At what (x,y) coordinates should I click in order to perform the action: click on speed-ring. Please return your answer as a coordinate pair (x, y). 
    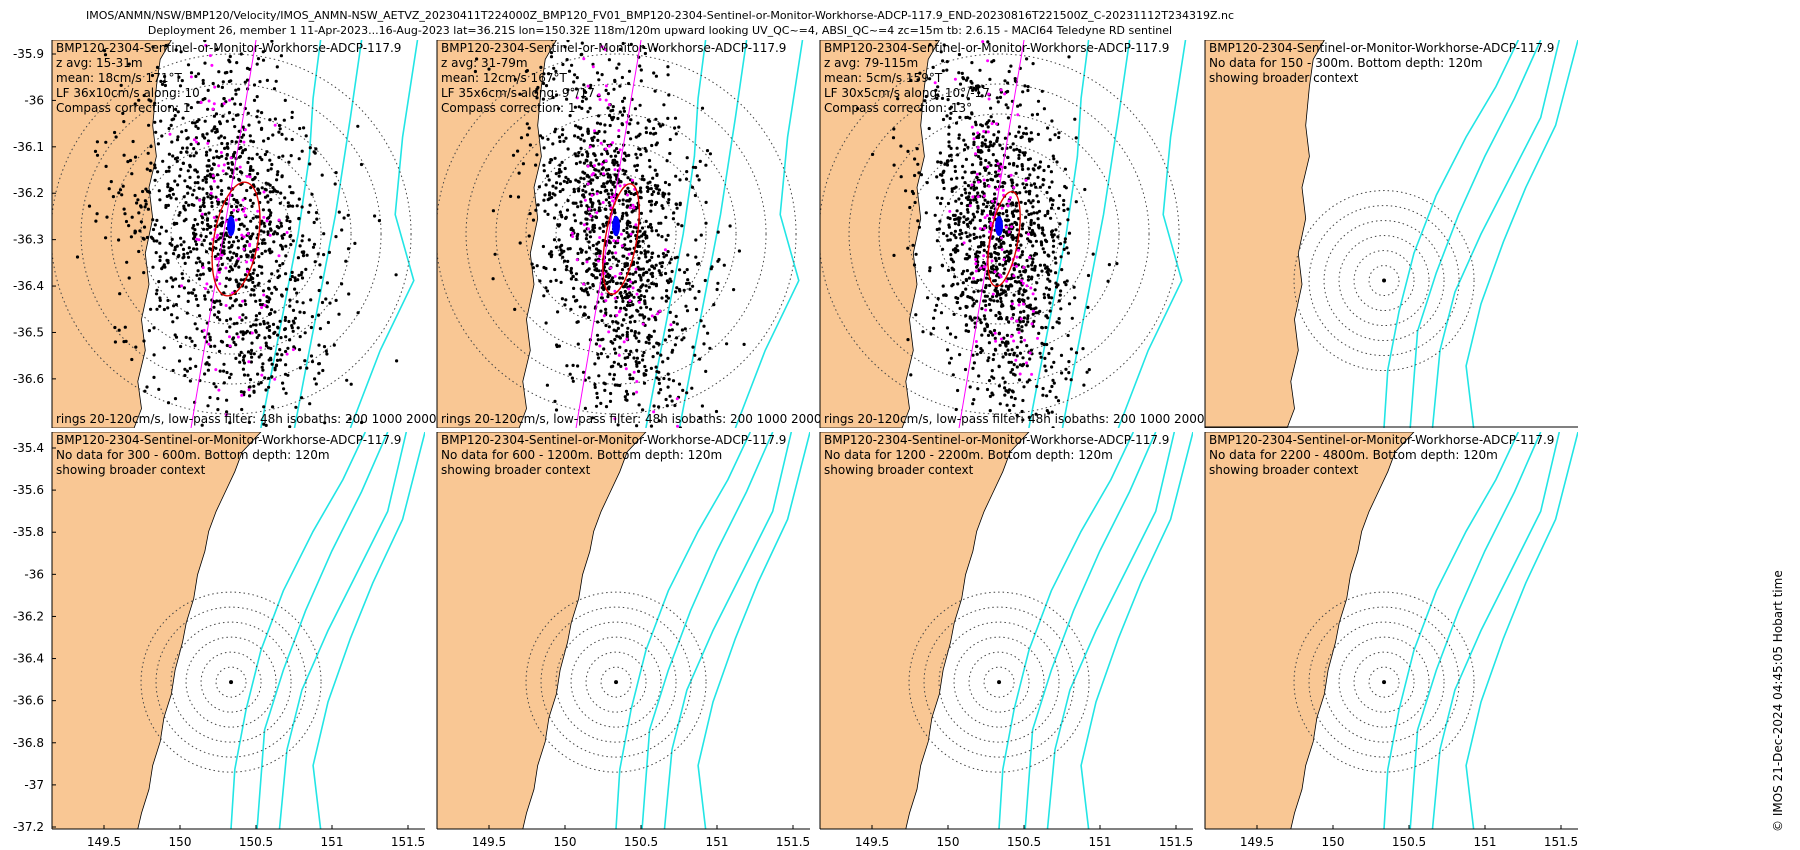
    Looking at the image, I should click on (1384, 682).